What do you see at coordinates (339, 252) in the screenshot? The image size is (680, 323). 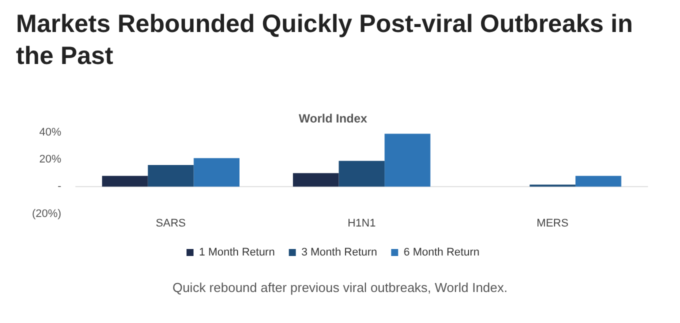 I see `legend-label: 3 Month Return` at bounding box center [339, 252].